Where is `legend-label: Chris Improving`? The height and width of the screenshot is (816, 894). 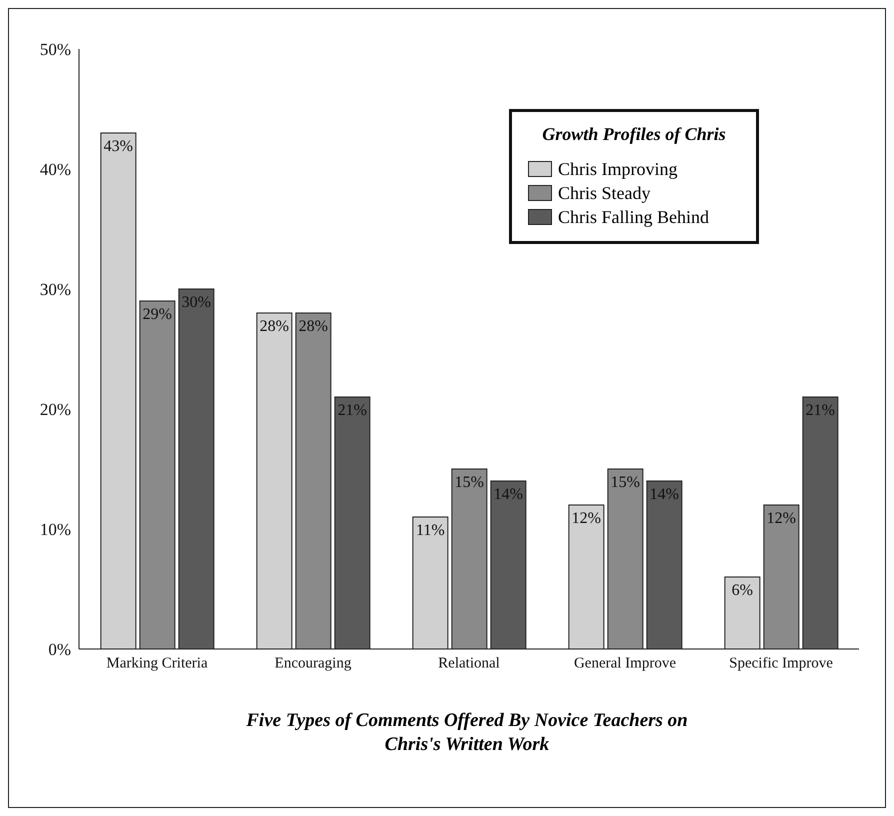 legend-label: Chris Improving is located at coordinates (618, 169).